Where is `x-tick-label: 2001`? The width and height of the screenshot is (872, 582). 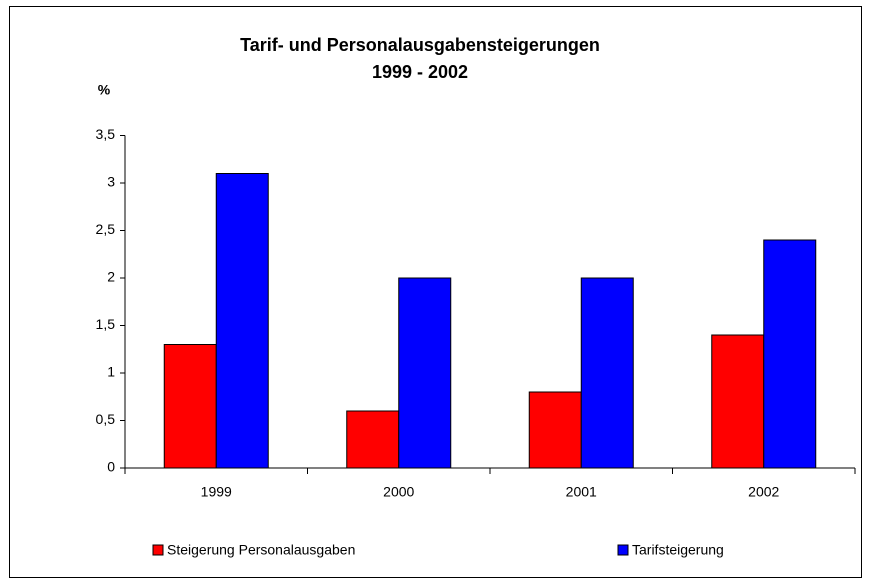 x-tick-label: 2001 is located at coordinates (581, 492).